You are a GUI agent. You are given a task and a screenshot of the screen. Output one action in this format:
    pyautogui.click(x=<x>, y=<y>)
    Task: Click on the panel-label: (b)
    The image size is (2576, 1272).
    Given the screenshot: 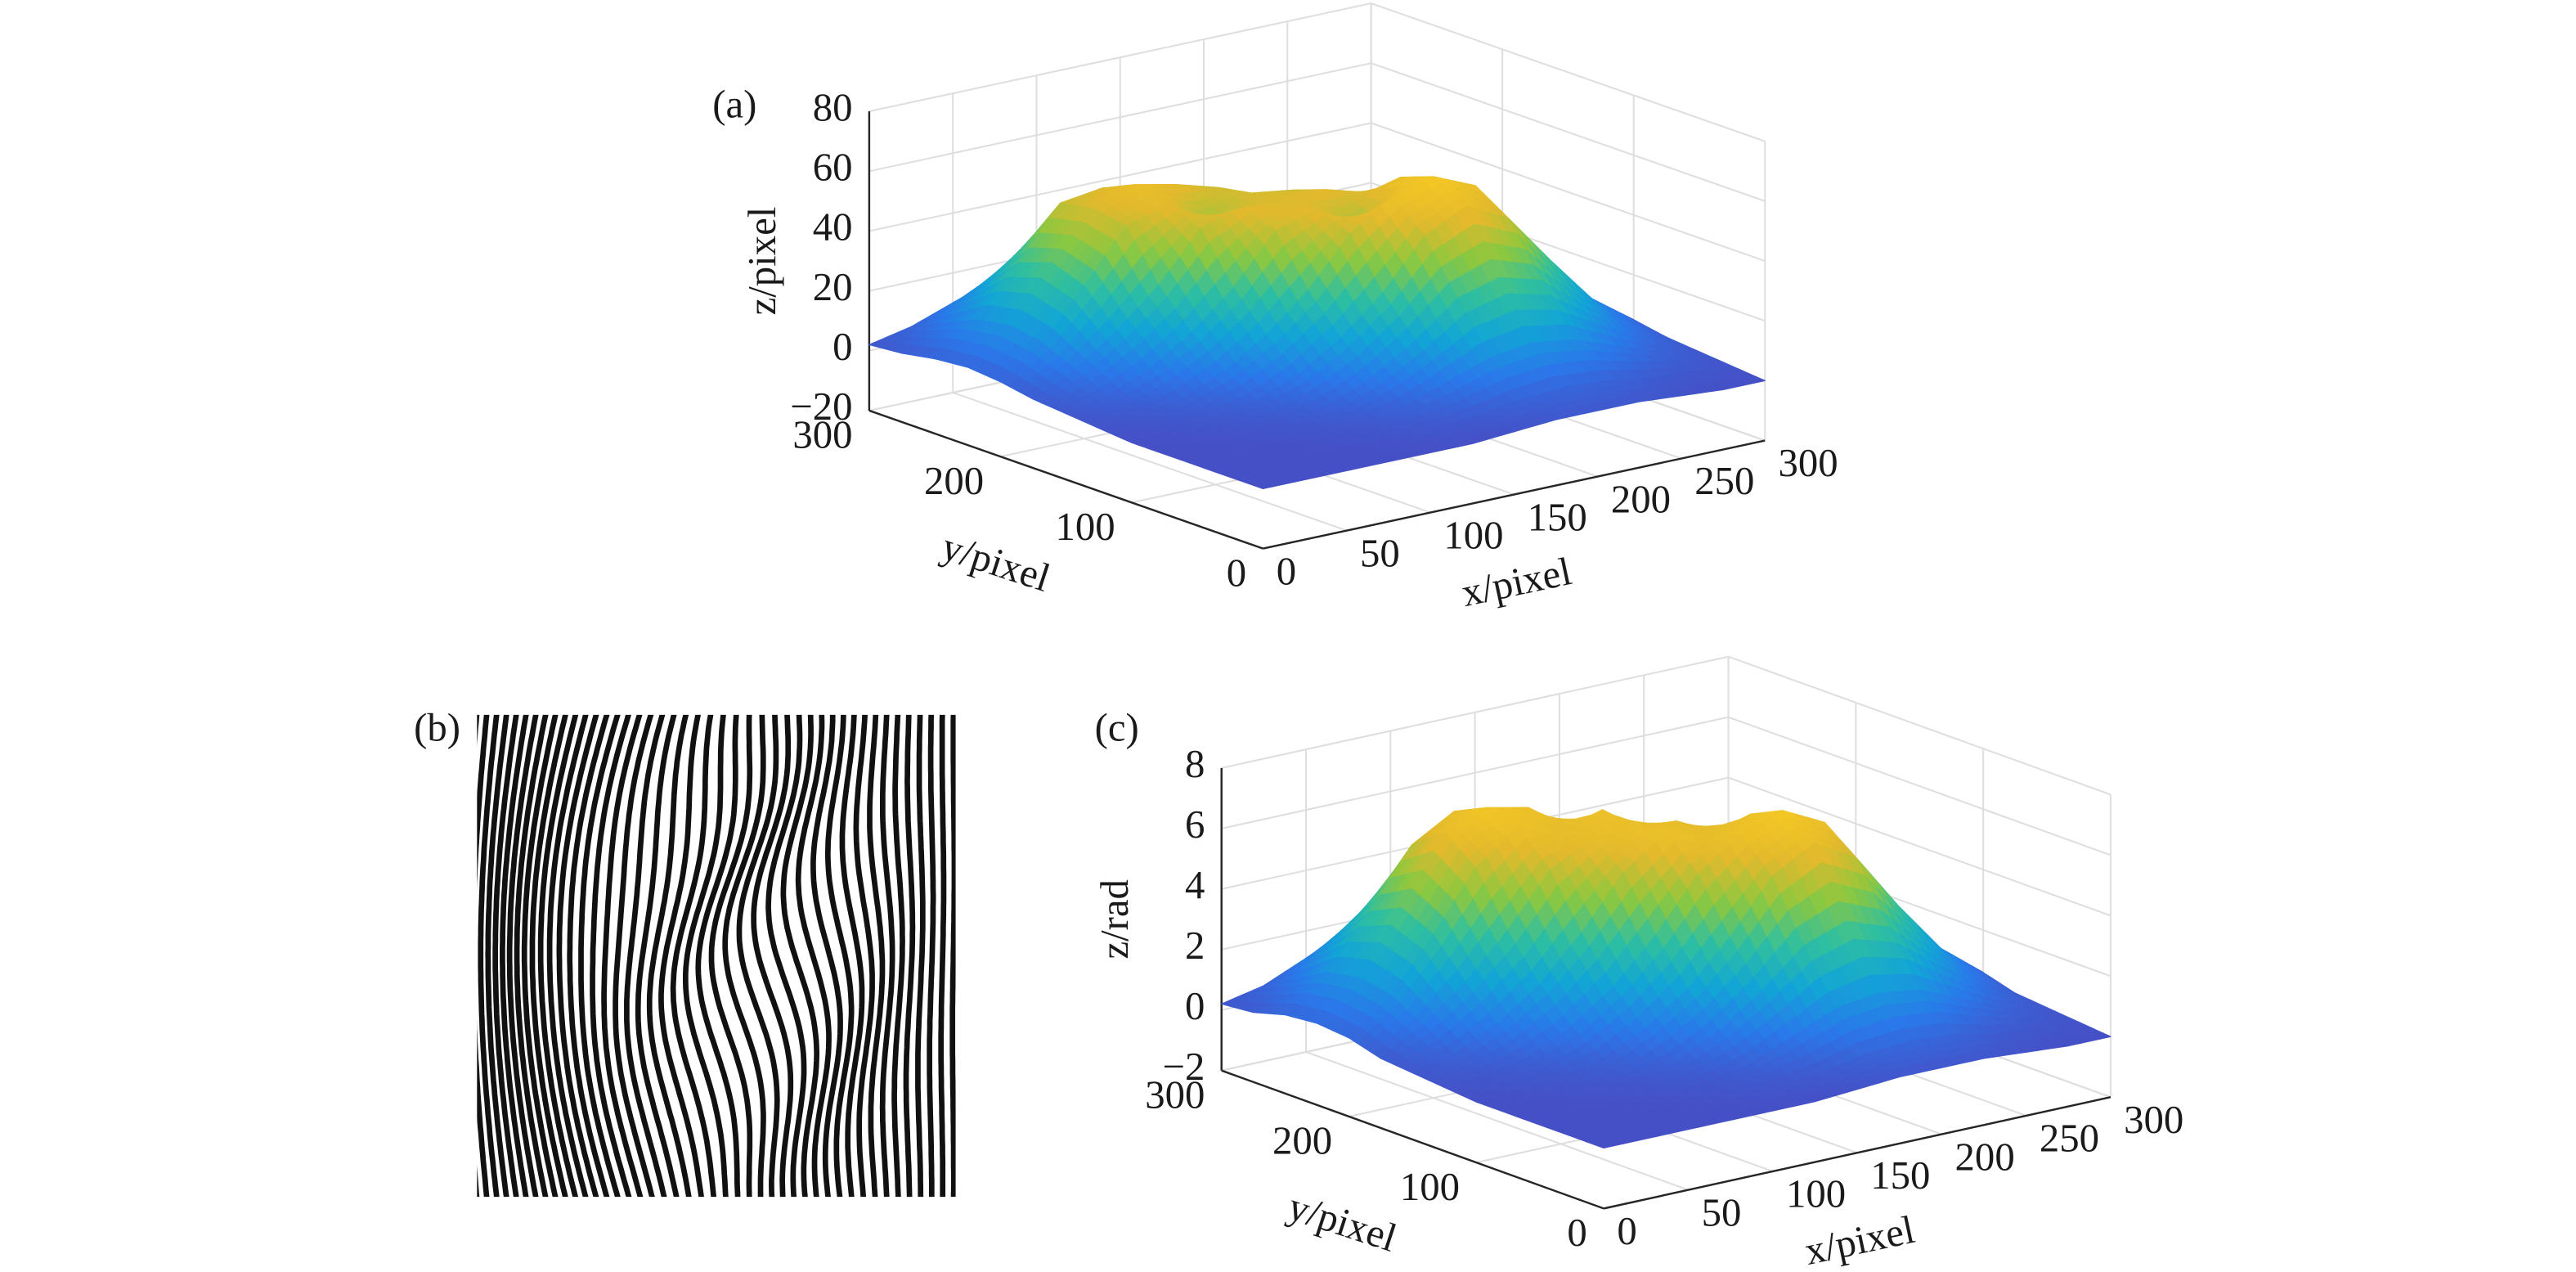 What is the action you would take?
    pyautogui.click(x=437, y=727)
    